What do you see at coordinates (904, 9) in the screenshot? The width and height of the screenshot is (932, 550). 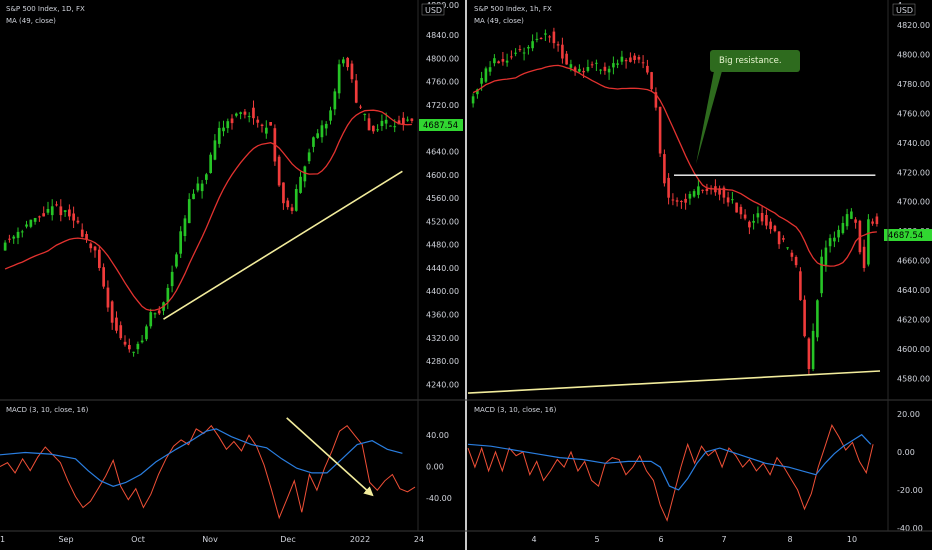 I see `currency-box` at bounding box center [904, 9].